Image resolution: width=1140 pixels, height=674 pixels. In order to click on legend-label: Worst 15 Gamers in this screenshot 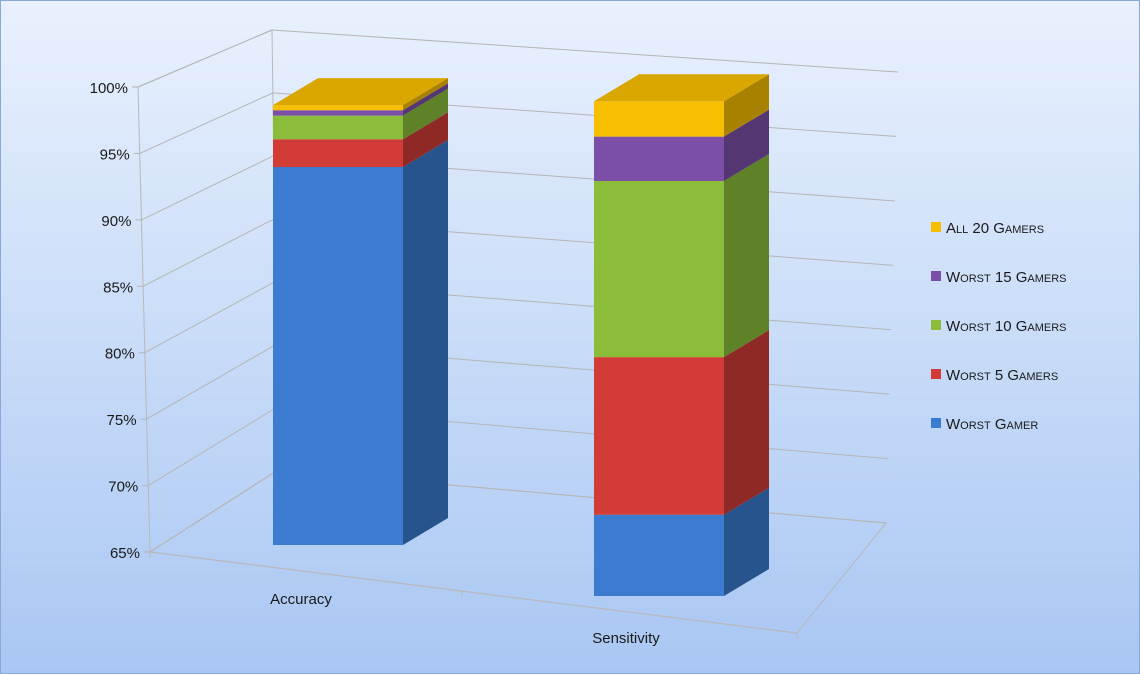, I will do `click(1006, 277)`.